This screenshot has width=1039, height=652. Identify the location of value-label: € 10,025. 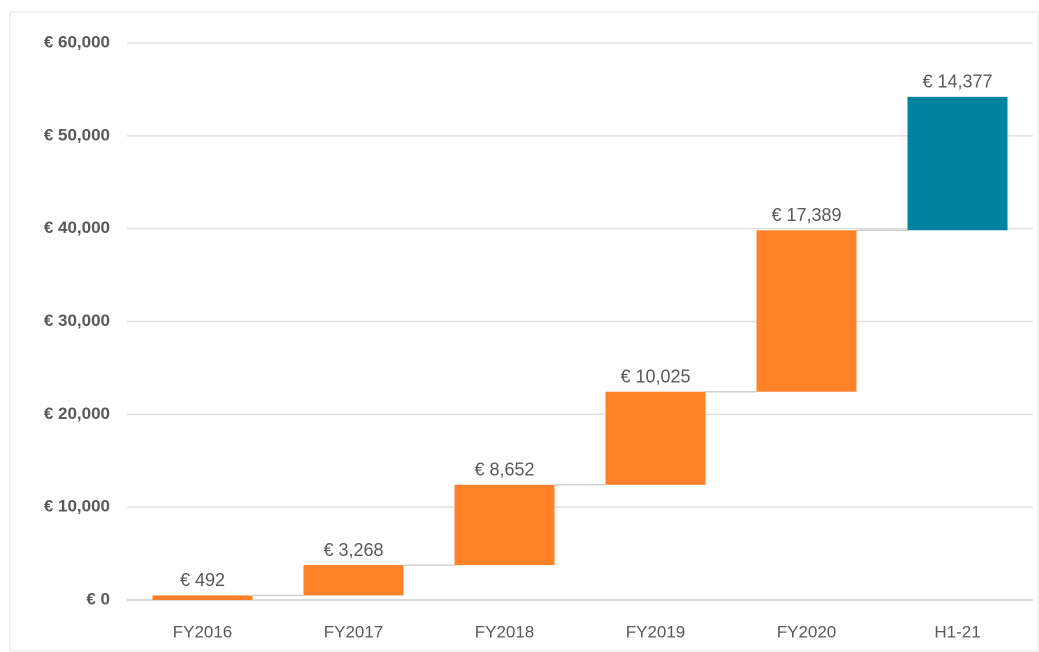
(655, 376).